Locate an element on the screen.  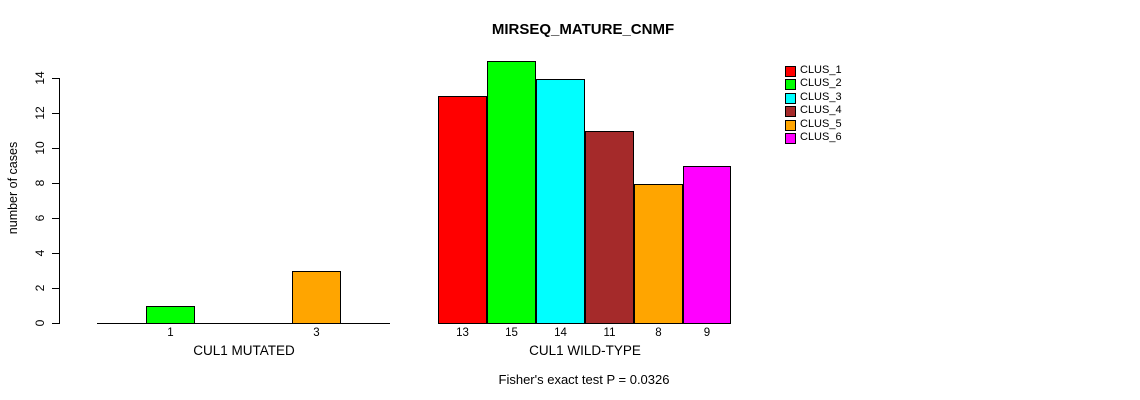
bar-value-label: 8 is located at coordinates (658, 333).